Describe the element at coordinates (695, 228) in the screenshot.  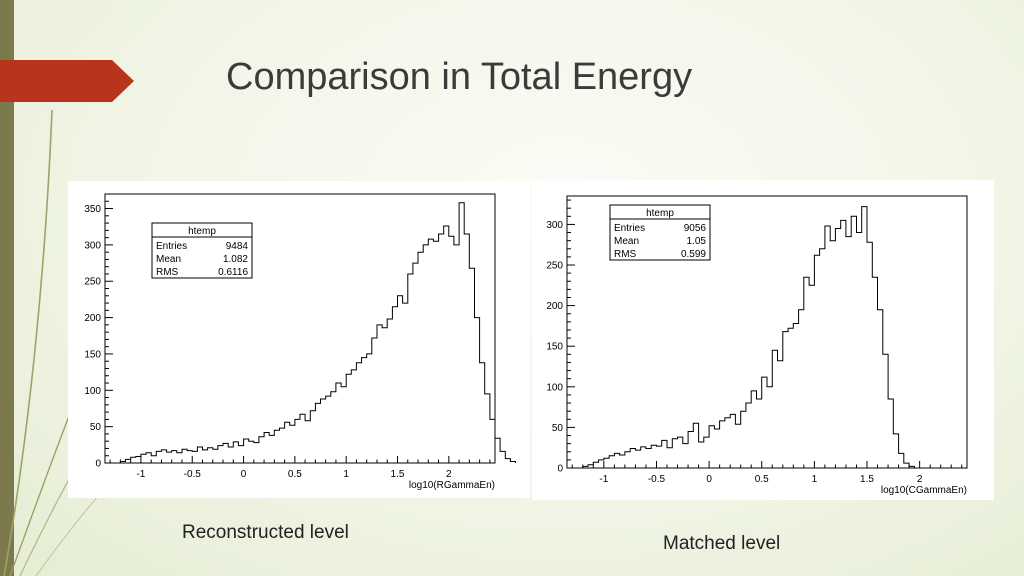
I see `stats-entries-value: 9056` at that location.